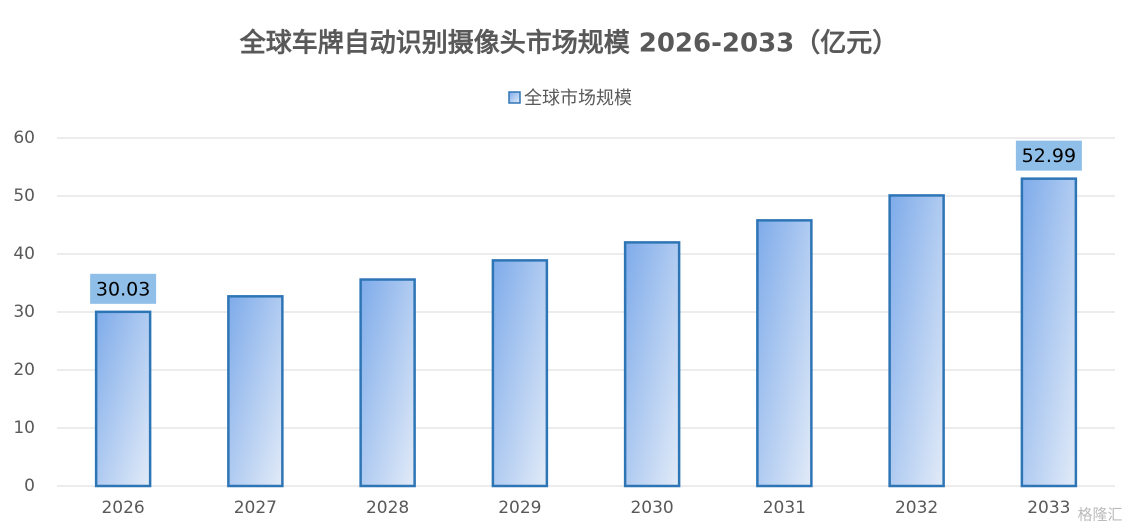 The height and width of the screenshot is (532, 1139). Describe the element at coordinates (569, 43) in the screenshot. I see `chart-title: 全球车牌自动识别摄像头市场规模 2026-2033（亿元）` at that location.